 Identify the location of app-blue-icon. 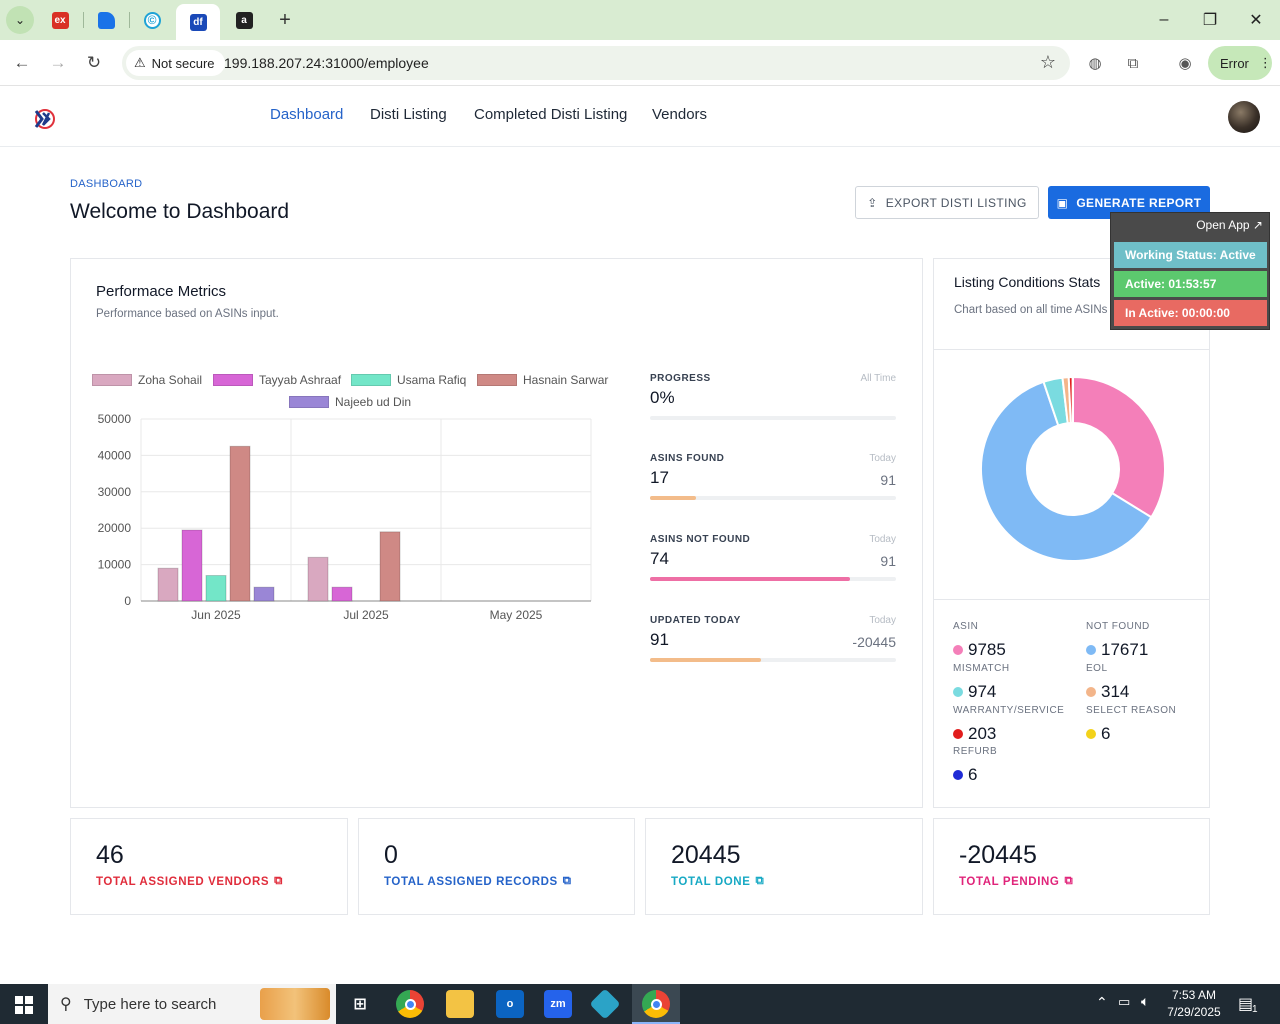
(106, 20).